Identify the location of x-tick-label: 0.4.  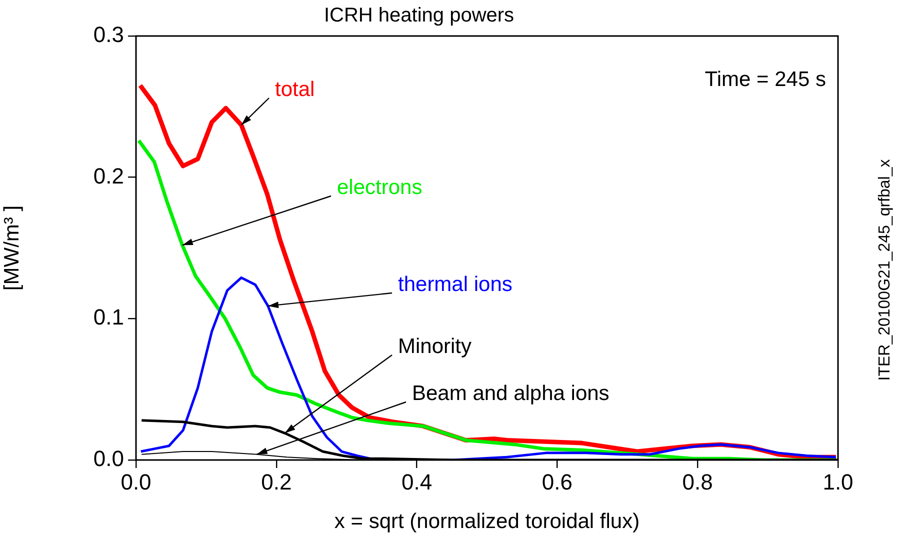
(417, 481).